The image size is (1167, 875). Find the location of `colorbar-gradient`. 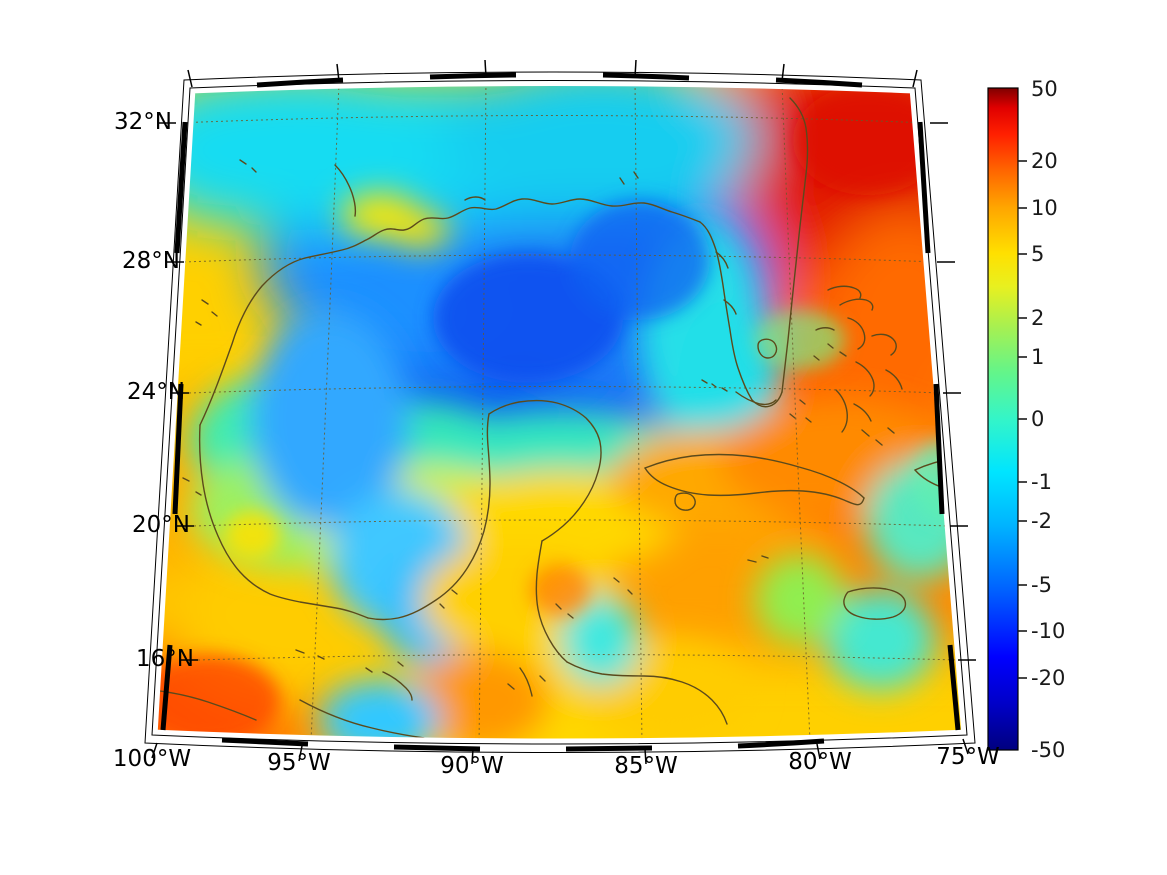

colorbar-gradient is located at coordinates (1003, 419).